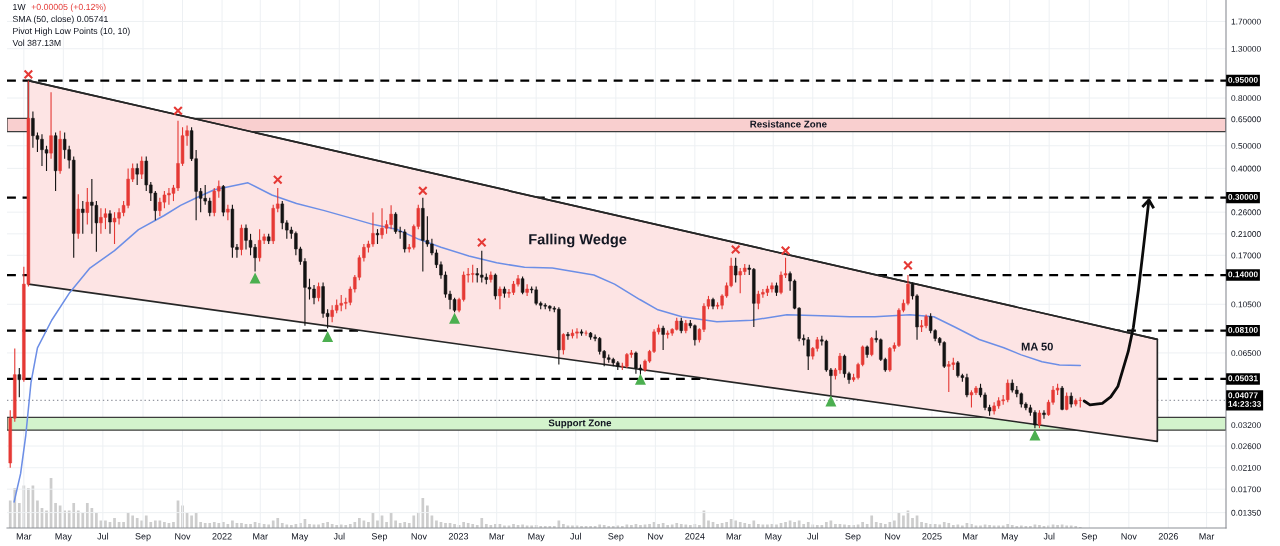  What do you see at coordinates (19, 6) in the screenshot?
I see `chart-title: 1W` at bounding box center [19, 6].